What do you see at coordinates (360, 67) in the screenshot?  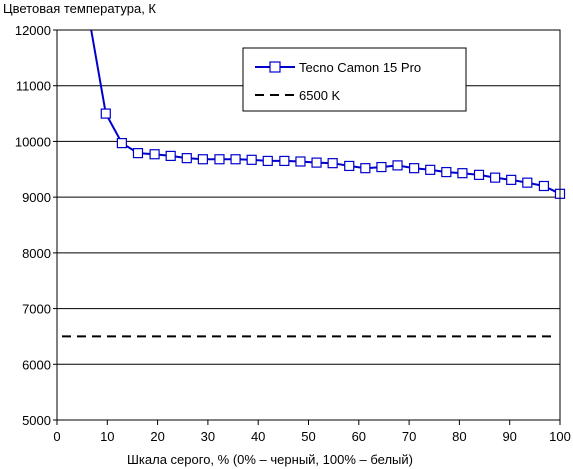 I see `legend-label-series-1: Tecno Camon 15 Pro` at bounding box center [360, 67].